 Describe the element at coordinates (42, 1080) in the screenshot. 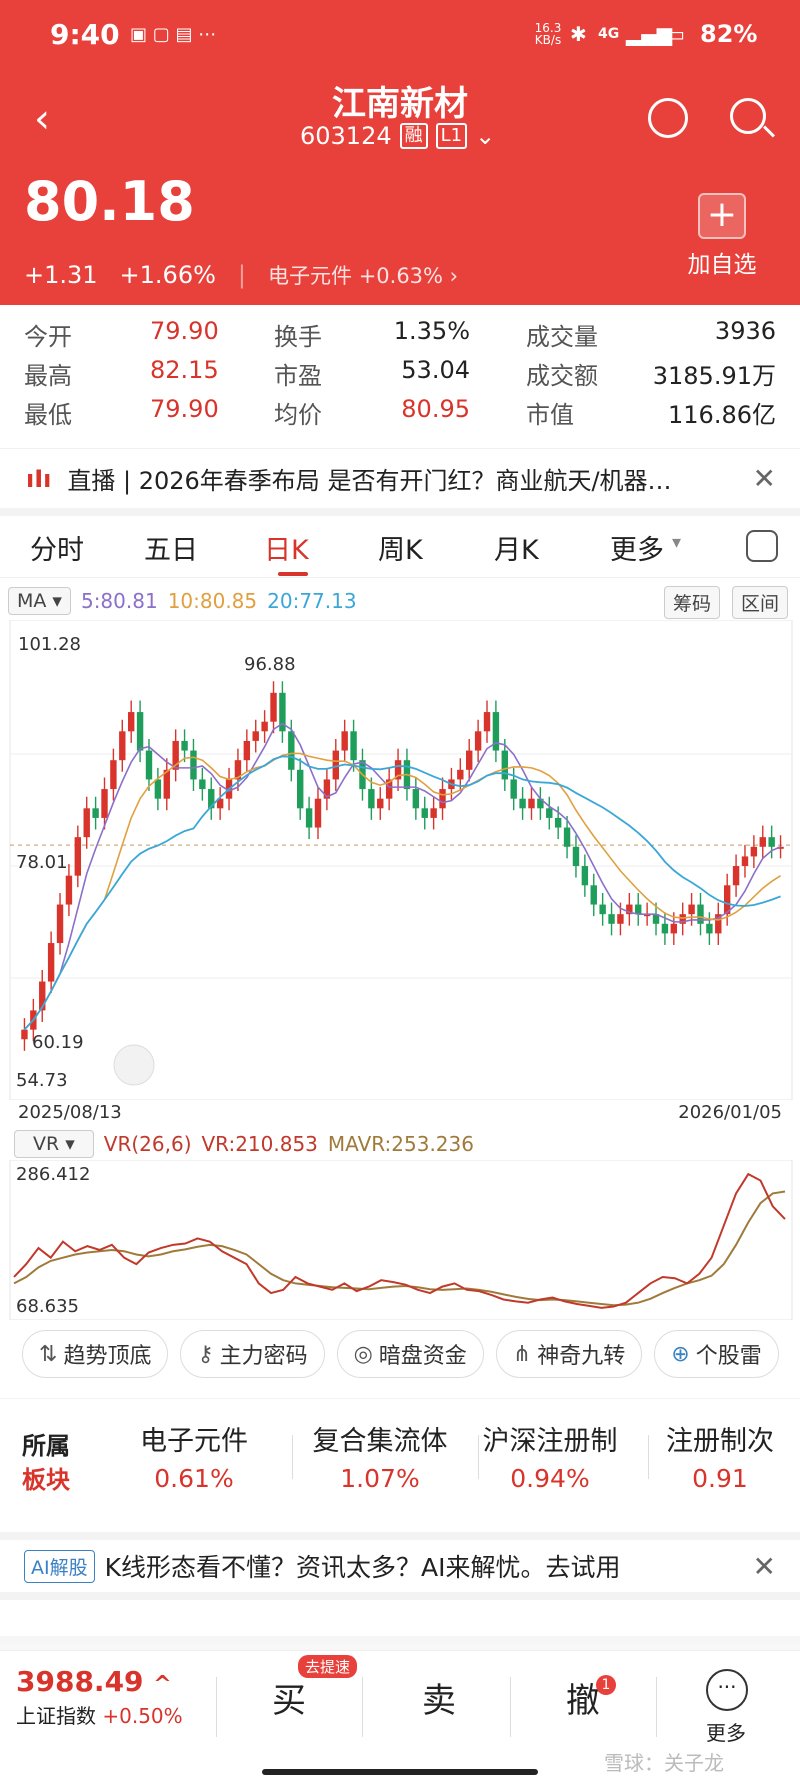

I see `y-min-label: 54.73` at that location.